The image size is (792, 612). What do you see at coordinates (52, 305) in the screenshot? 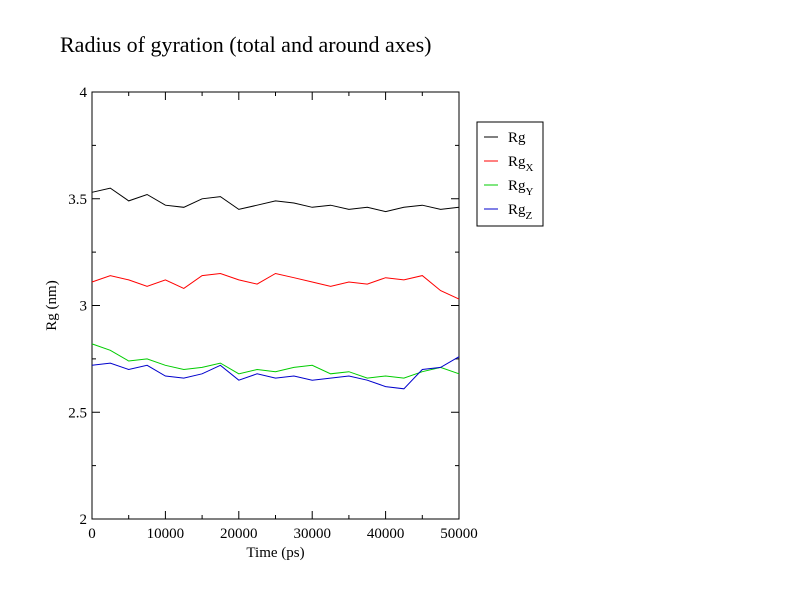
I see `y-axis-label: Rg (nm)` at bounding box center [52, 305].